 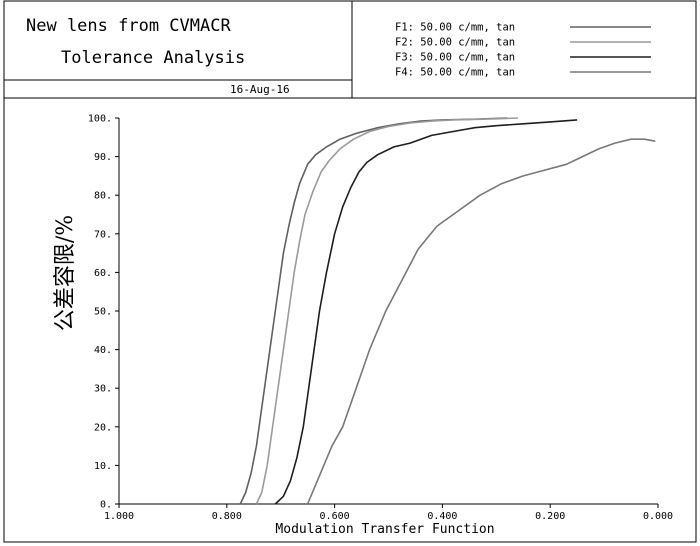 What do you see at coordinates (388, 513) in the screenshot?
I see `x-axis-ticks: 1.000 0.800 0.600 0.400 0.200 0.000` at bounding box center [388, 513].